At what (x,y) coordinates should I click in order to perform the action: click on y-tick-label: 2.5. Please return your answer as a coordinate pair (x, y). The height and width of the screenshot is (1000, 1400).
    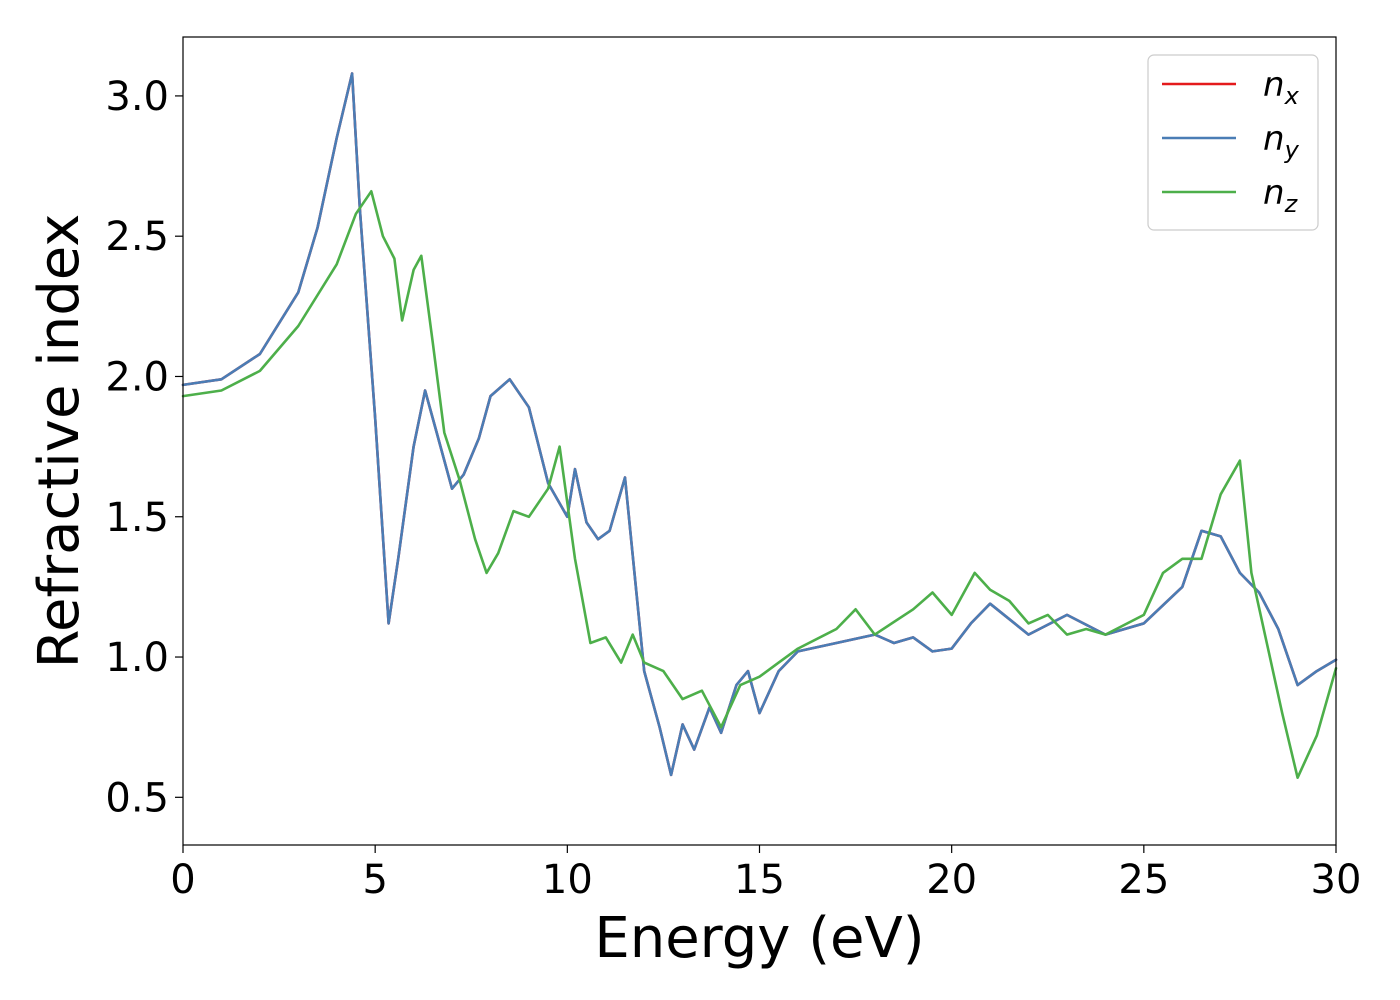
    Looking at the image, I should click on (137, 237).